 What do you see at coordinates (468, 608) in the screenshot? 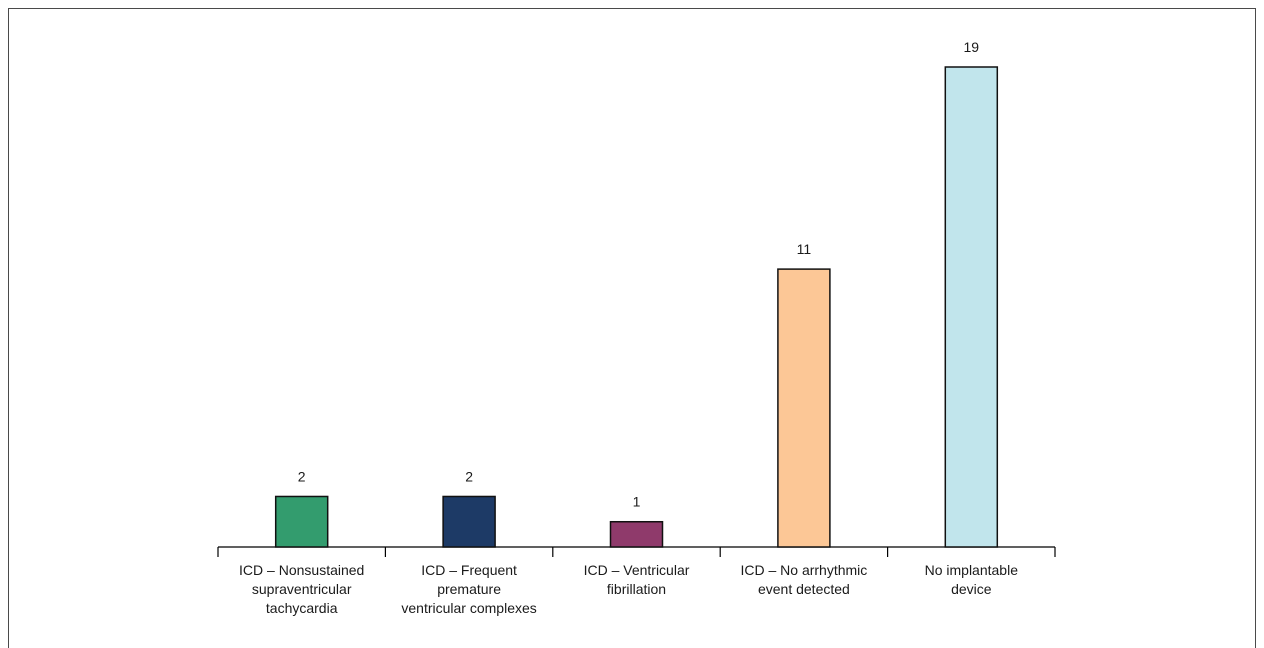
I see `category-label-line: ventricular complexes` at bounding box center [468, 608].